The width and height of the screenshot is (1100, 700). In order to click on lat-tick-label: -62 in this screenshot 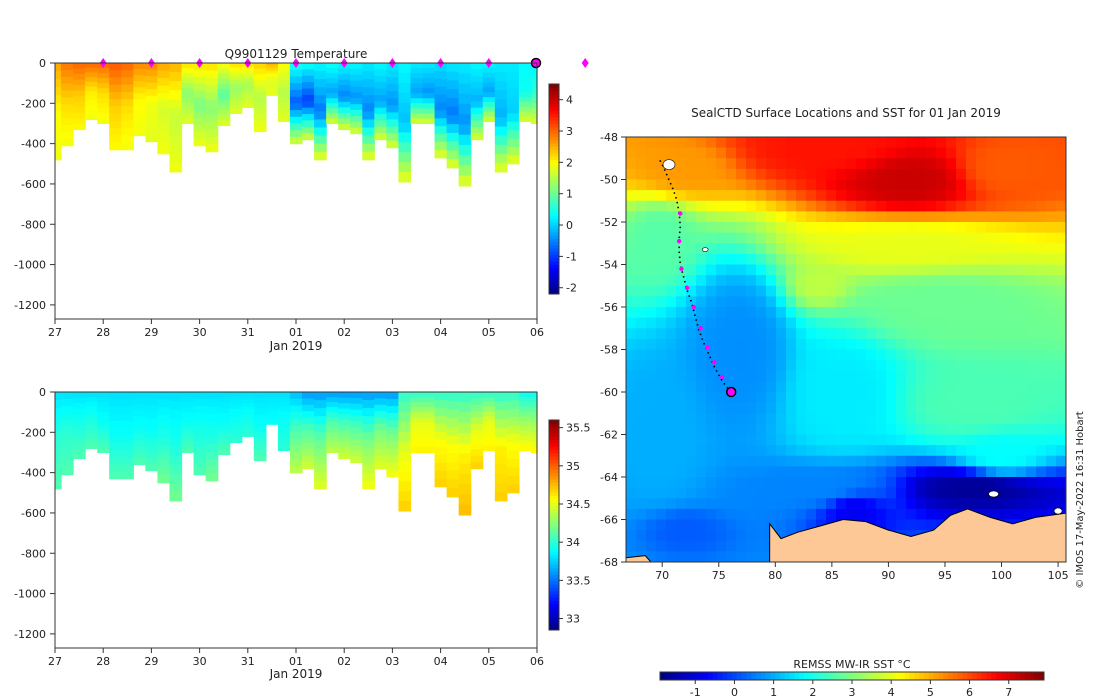, I will do `click(609, 435)`.